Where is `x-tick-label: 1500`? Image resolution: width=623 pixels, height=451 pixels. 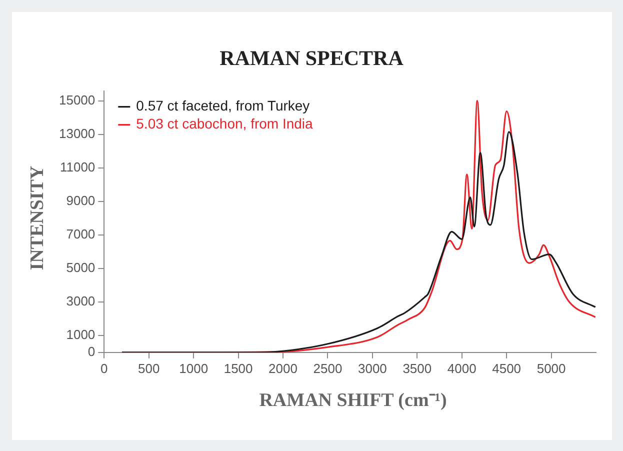 x-tick-label: 1500 is located at coordinates (238, 368).